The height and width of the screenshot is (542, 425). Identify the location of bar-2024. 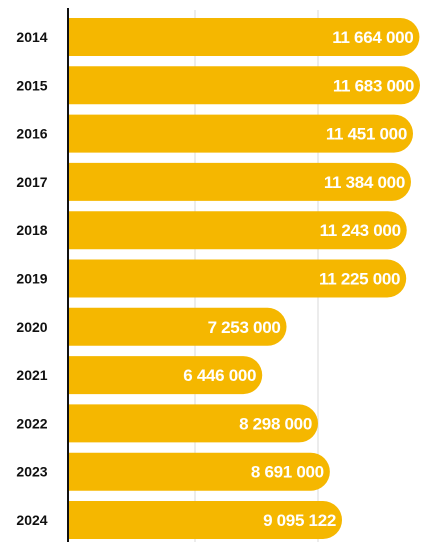
(205, 520).